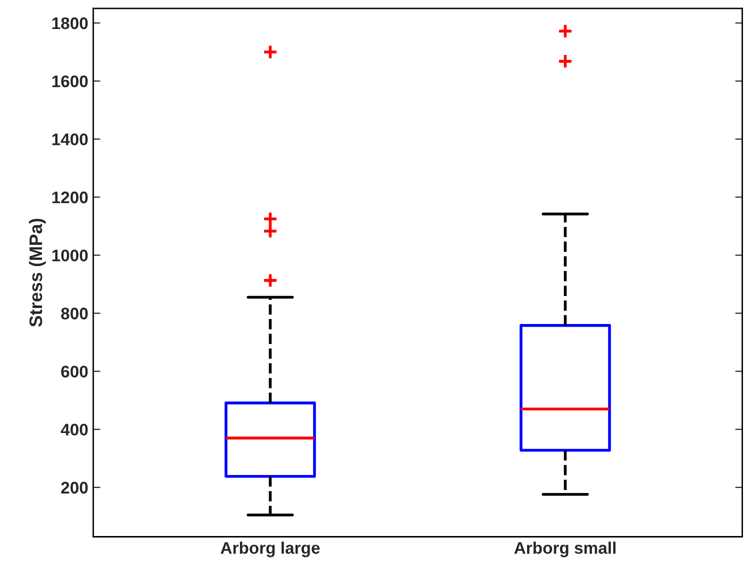  What do you see at coordinates (74, 314) in the screenshot?
I see `y-tick-label: 800` at bounding box center [74, 314].